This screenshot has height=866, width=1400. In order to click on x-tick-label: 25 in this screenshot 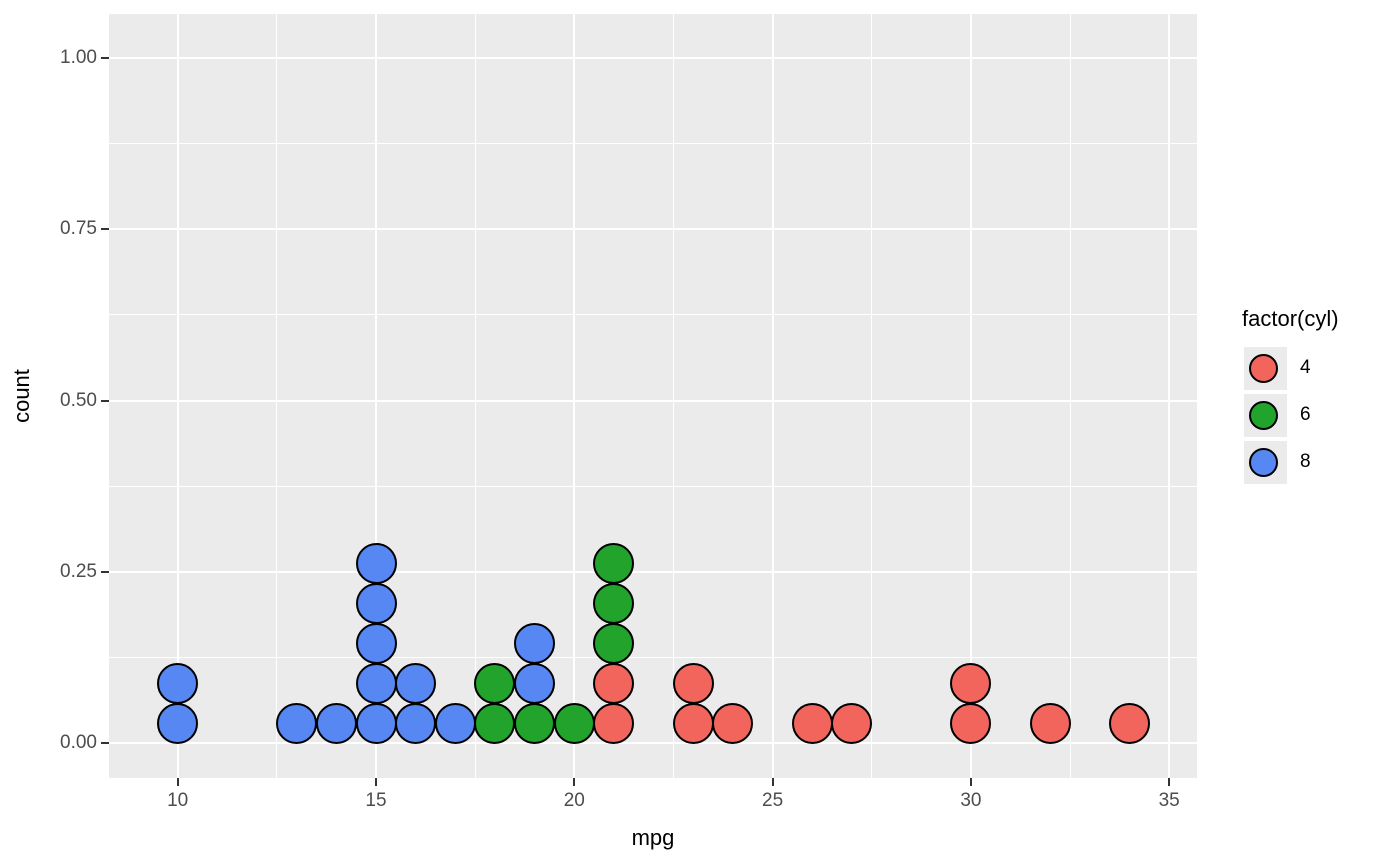, I will do `click(773, 800)`.